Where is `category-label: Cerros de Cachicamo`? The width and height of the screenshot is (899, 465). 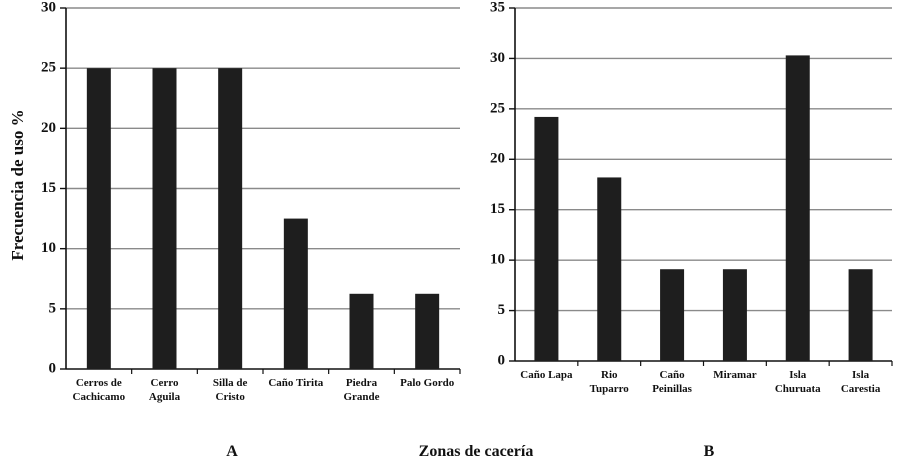
category-label: Cerros de Cachicamo is located at coordinates (99, 390).